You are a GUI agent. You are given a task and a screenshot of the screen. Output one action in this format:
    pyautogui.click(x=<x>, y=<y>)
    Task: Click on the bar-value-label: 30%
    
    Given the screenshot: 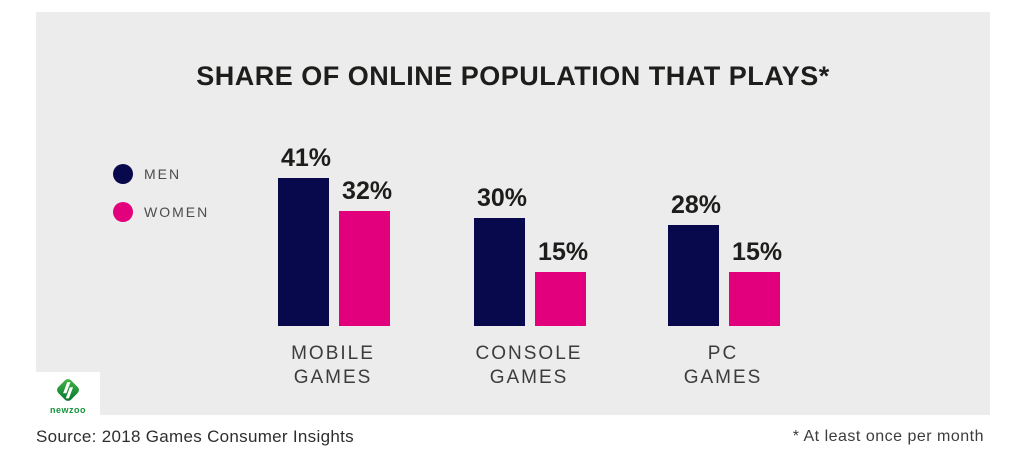 What is the action you would take?
    pyautogui.click(x=502, y=197)
    